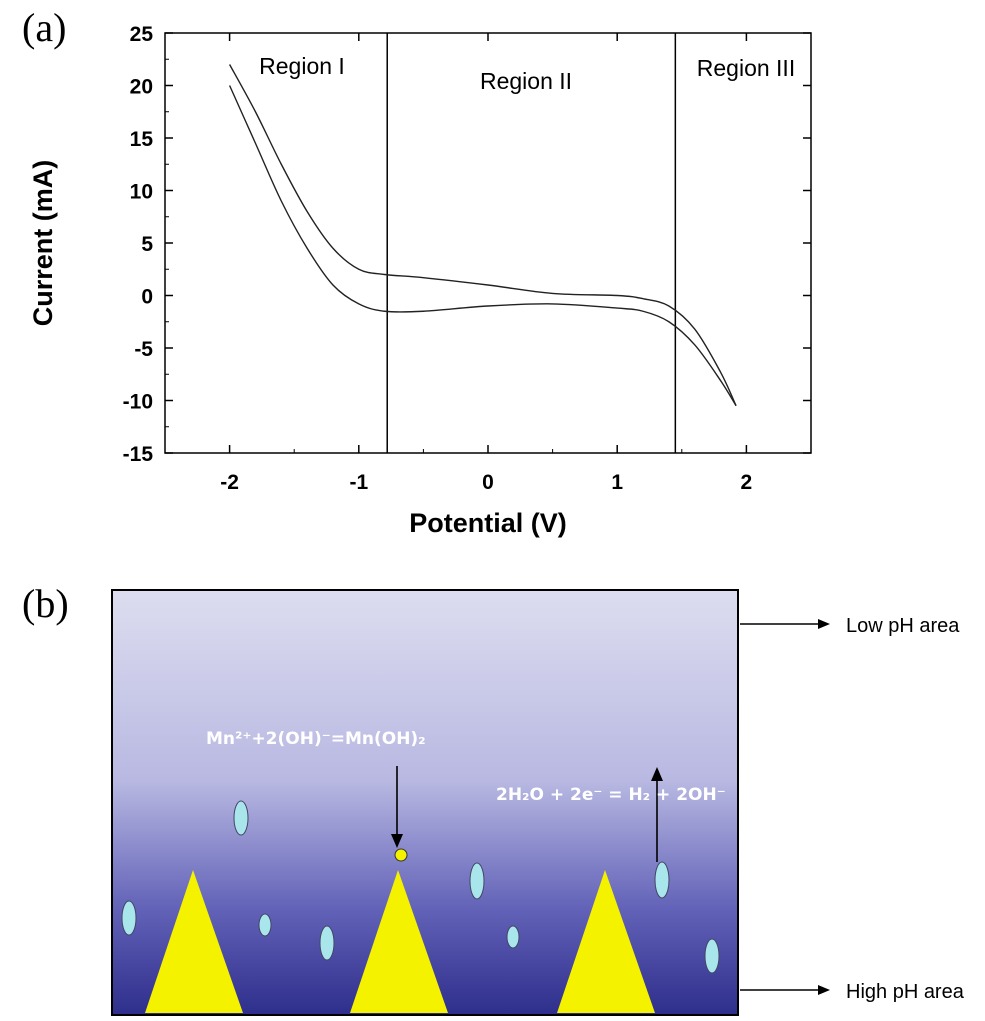 The image size is (985, 1021). Describe the element at coordinates (488, 523) in the screenshot. I see `x-axis-title: Potential (V)` at that location.